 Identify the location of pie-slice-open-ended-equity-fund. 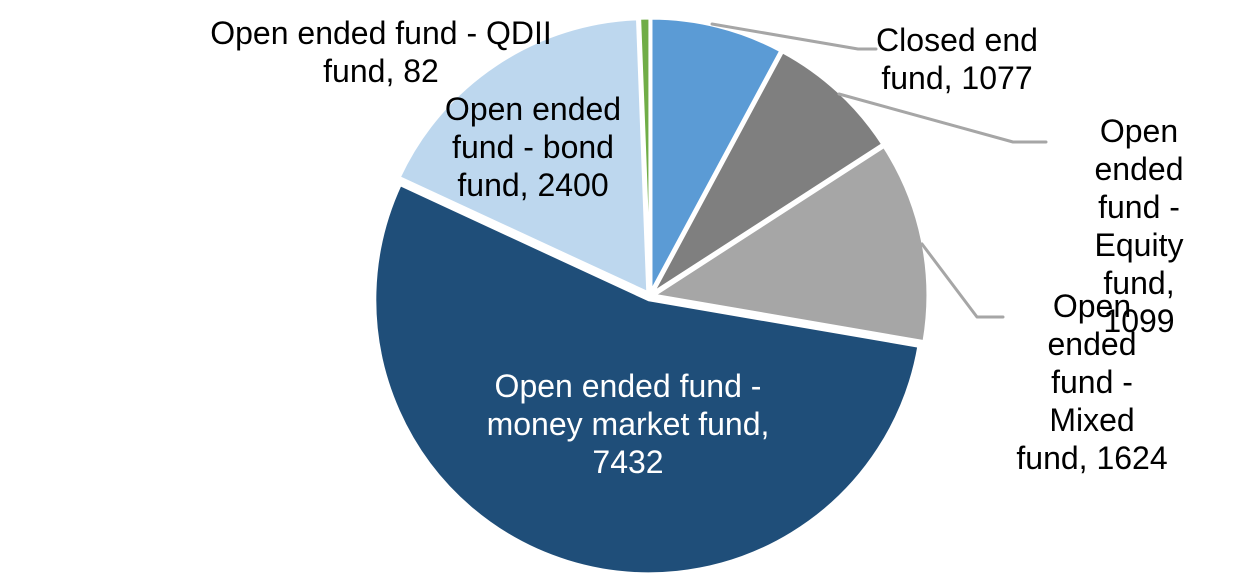
(768, 172).